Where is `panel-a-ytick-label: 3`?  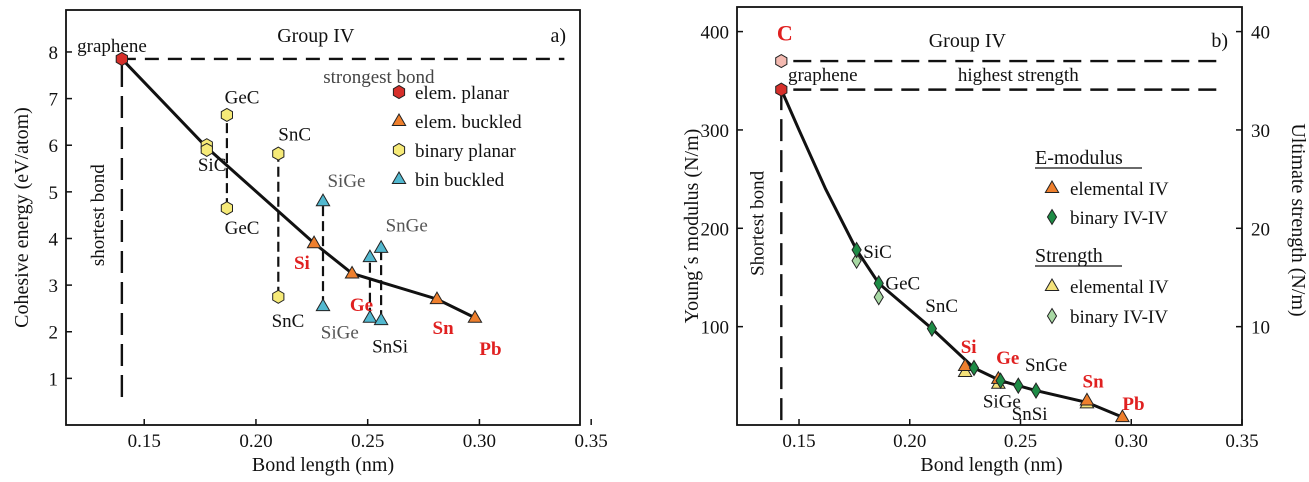
panel-a-ytick-label: 3 is located at coordinates (54, 286).